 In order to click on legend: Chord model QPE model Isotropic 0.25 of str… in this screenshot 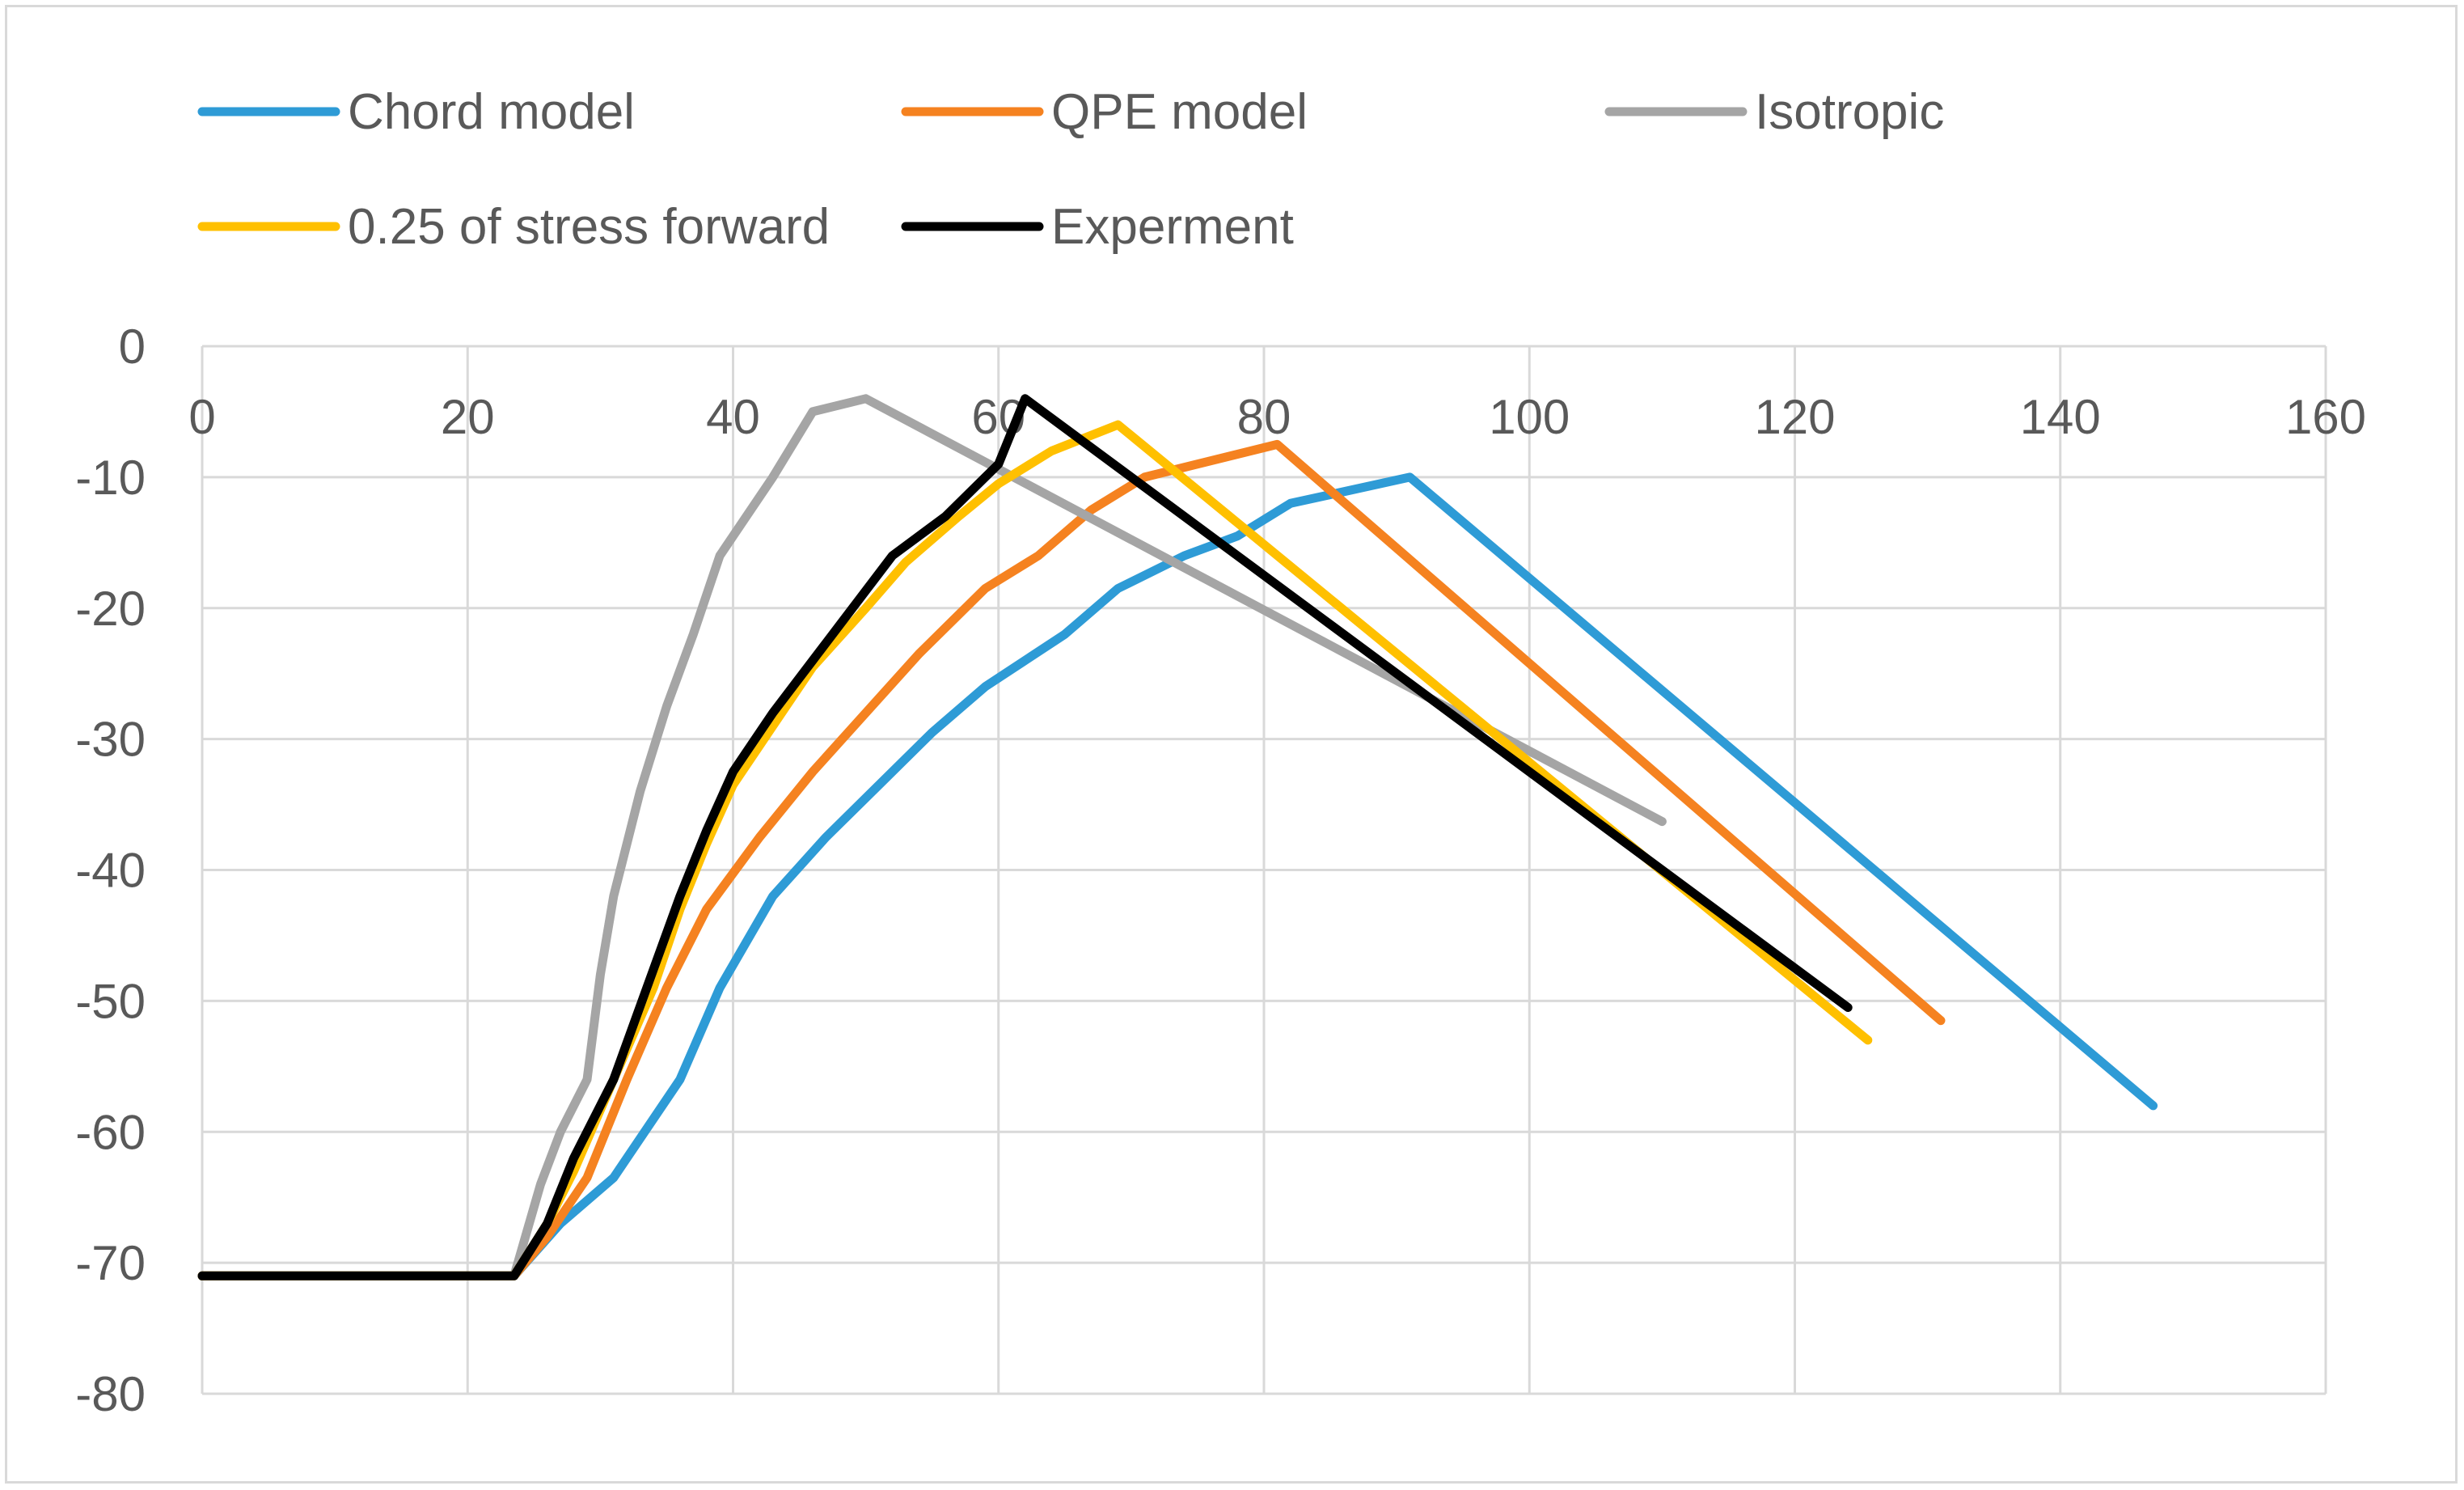, I will do `click(1070, 169)`.